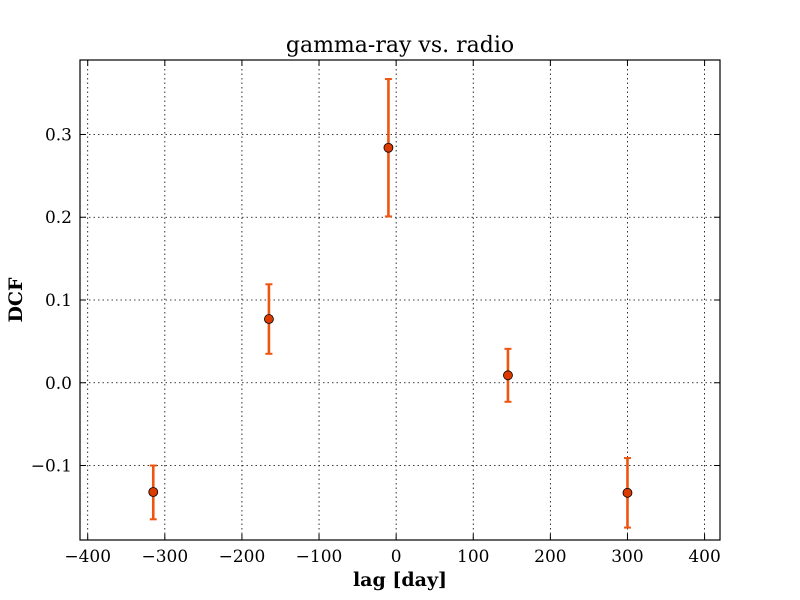  Describe the element at coordinates (87, 557) in the screenshot. I see `x-tick-label: −400` at that location.